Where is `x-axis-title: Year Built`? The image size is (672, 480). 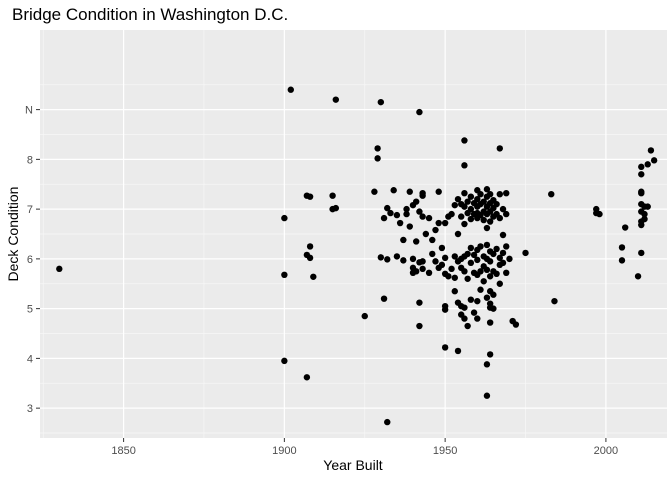 x-axis-title: Year Built is located at coordinates (353, 465).